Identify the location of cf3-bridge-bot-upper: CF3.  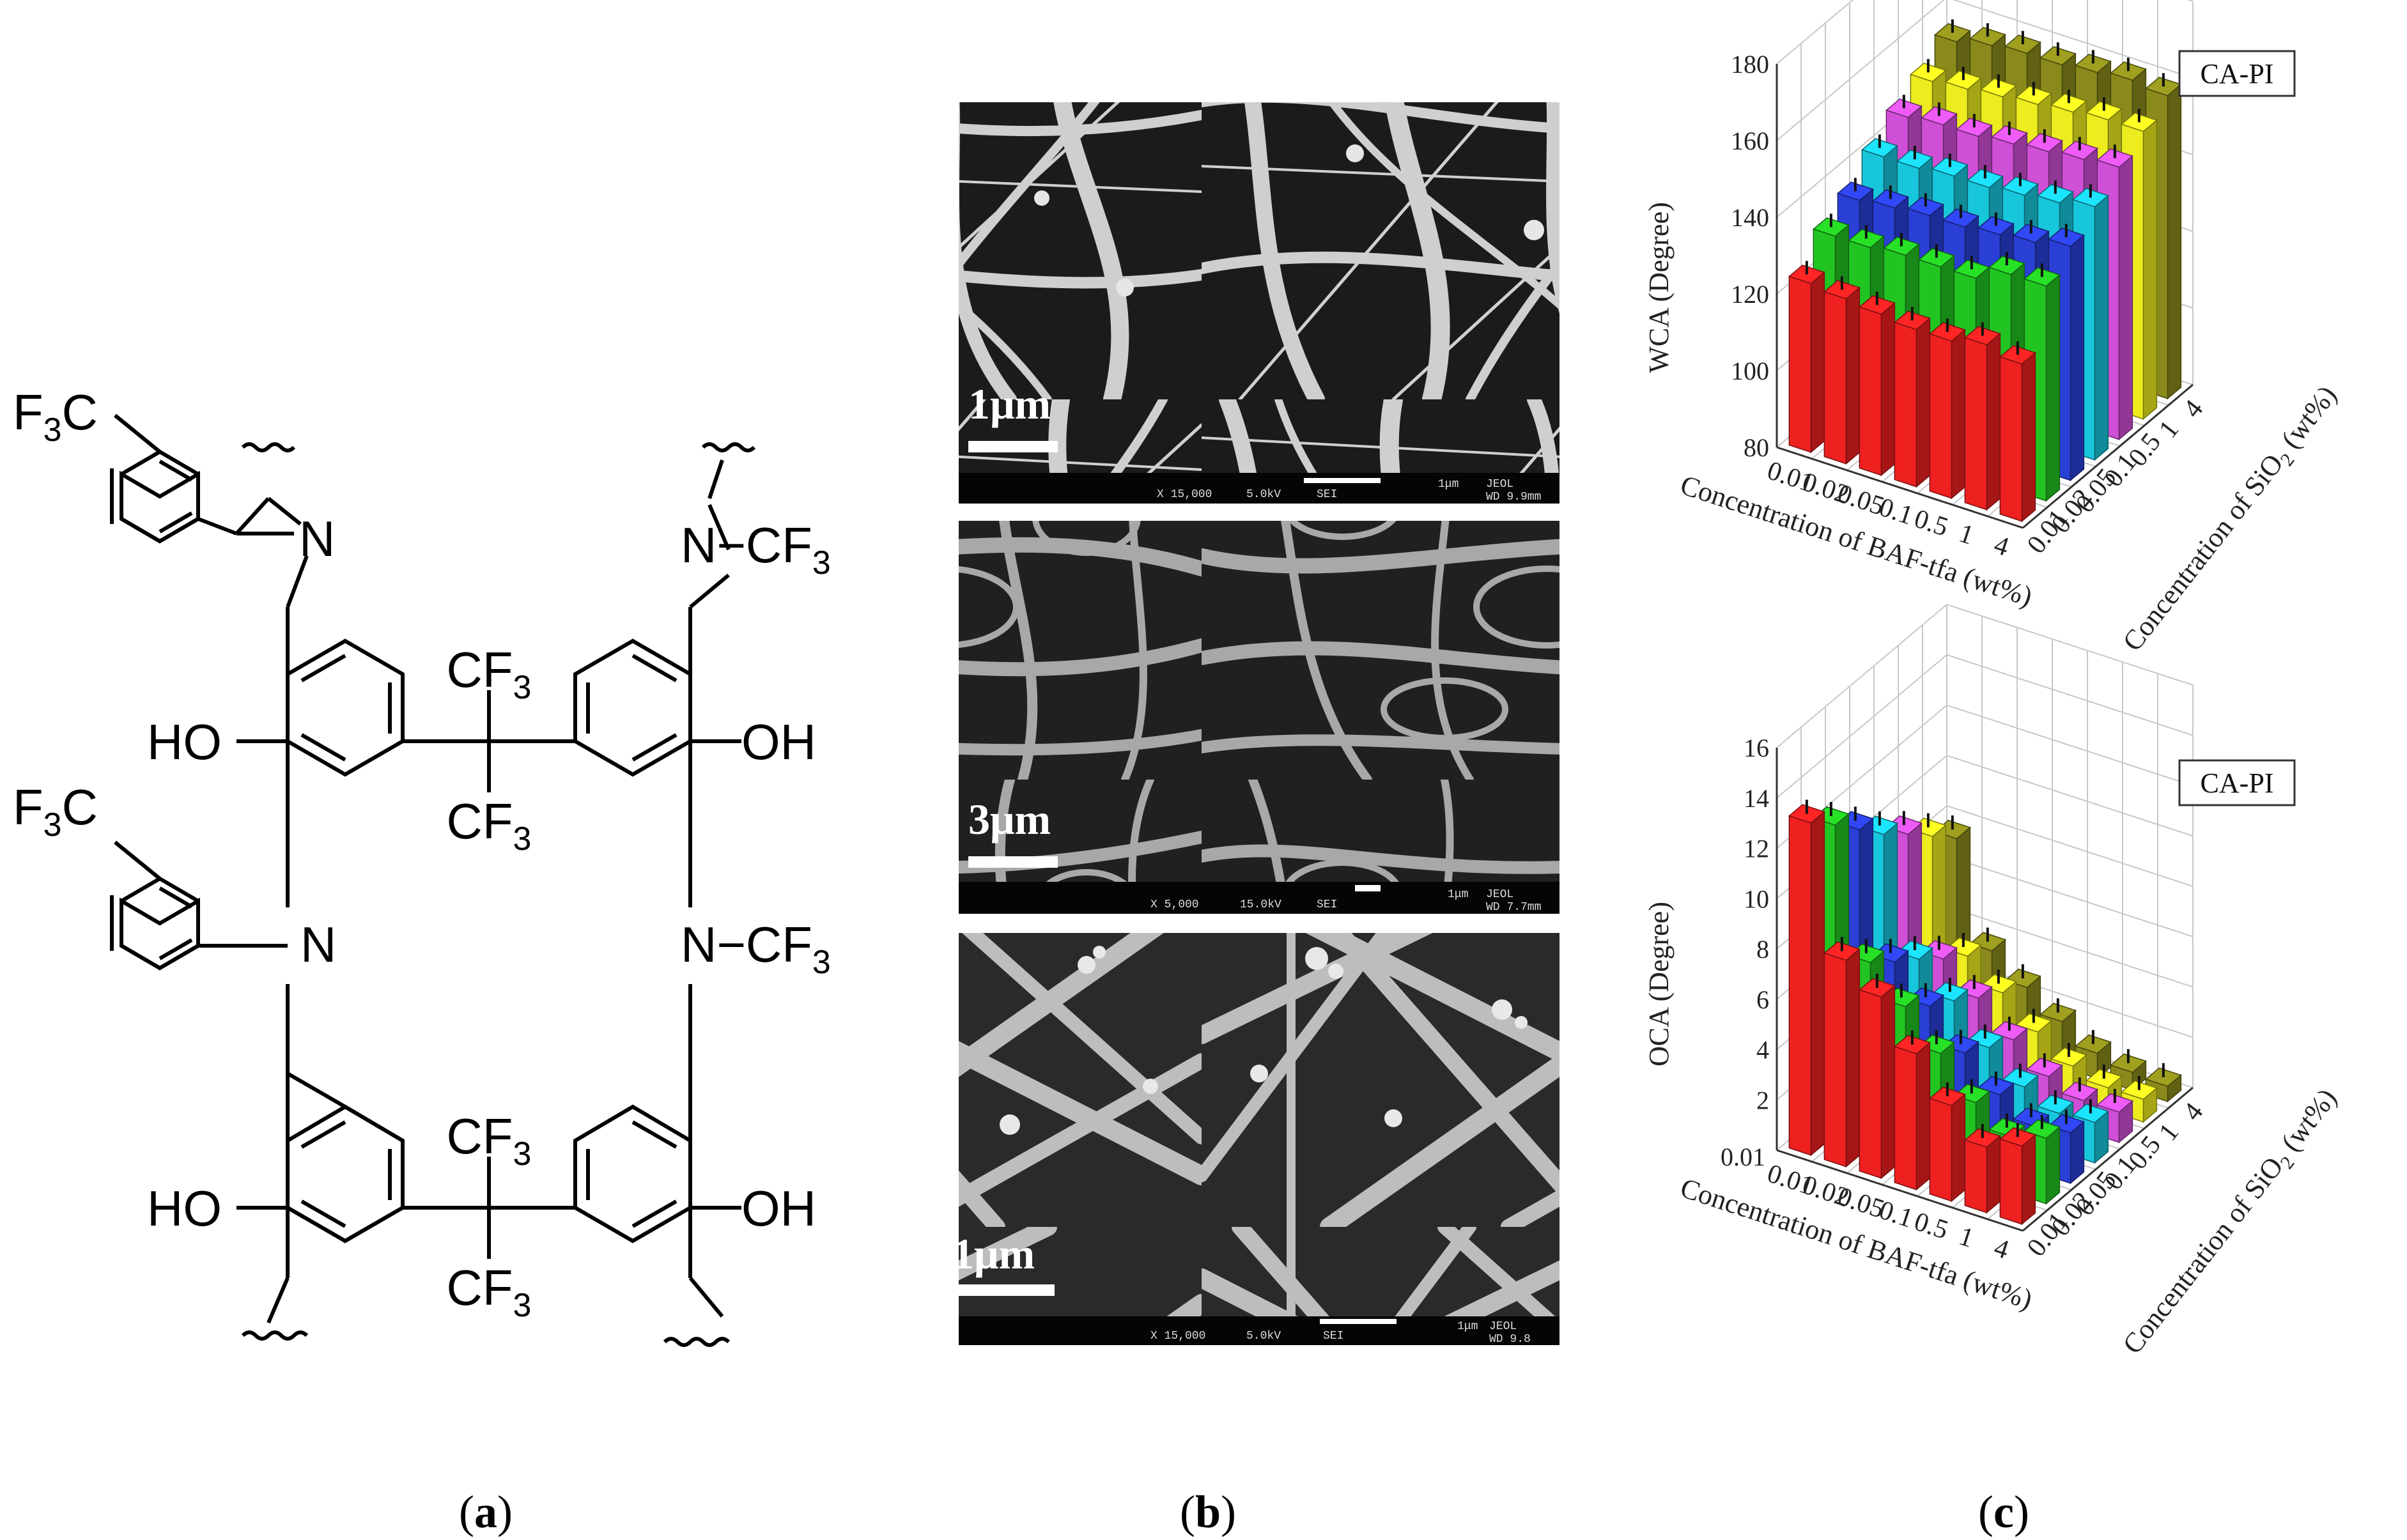
(489, 1140).